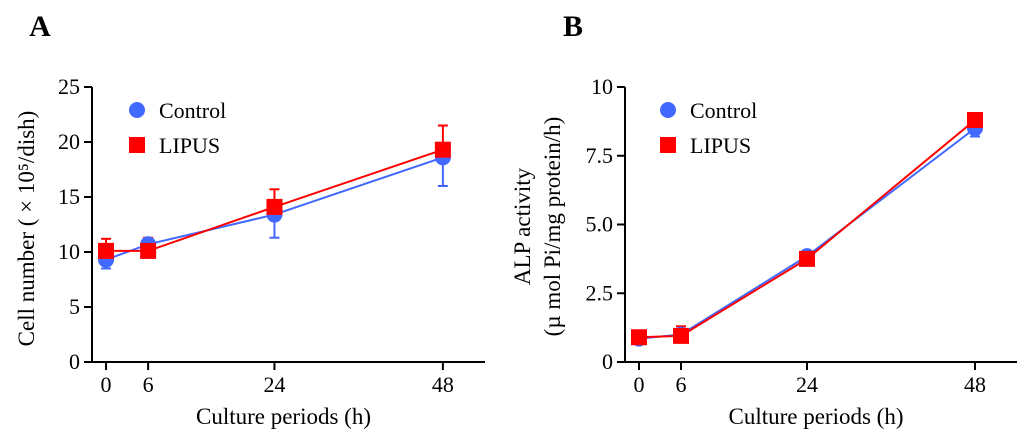 Image resolution: width=1024 pixels, height=444 pixels. I want to click on y-tick-label: 7.5, so click(600, 155).